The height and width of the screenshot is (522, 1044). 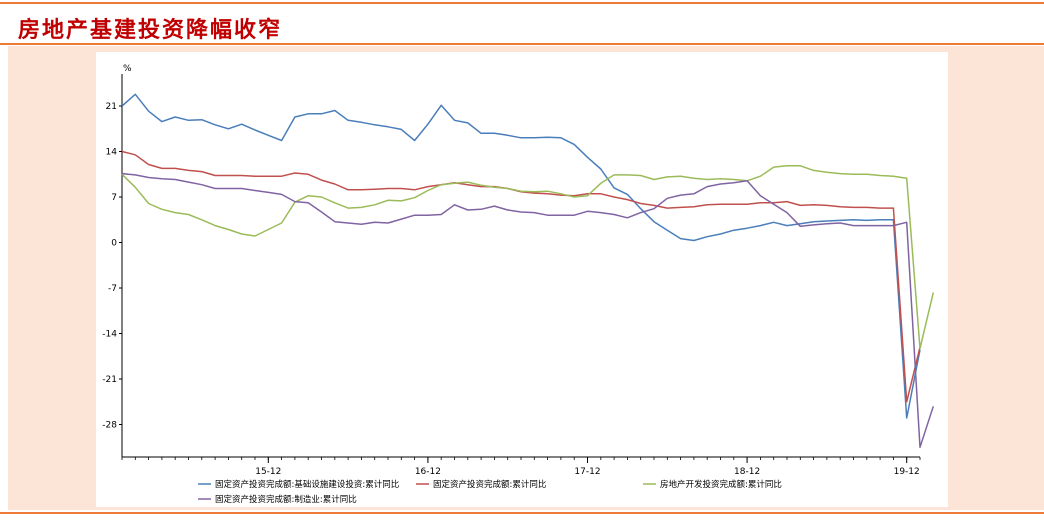 What do you see at coordinates (112, 153) in the screenshot?
I see `y-tick-label: 14` at bounding box center [112, 153].